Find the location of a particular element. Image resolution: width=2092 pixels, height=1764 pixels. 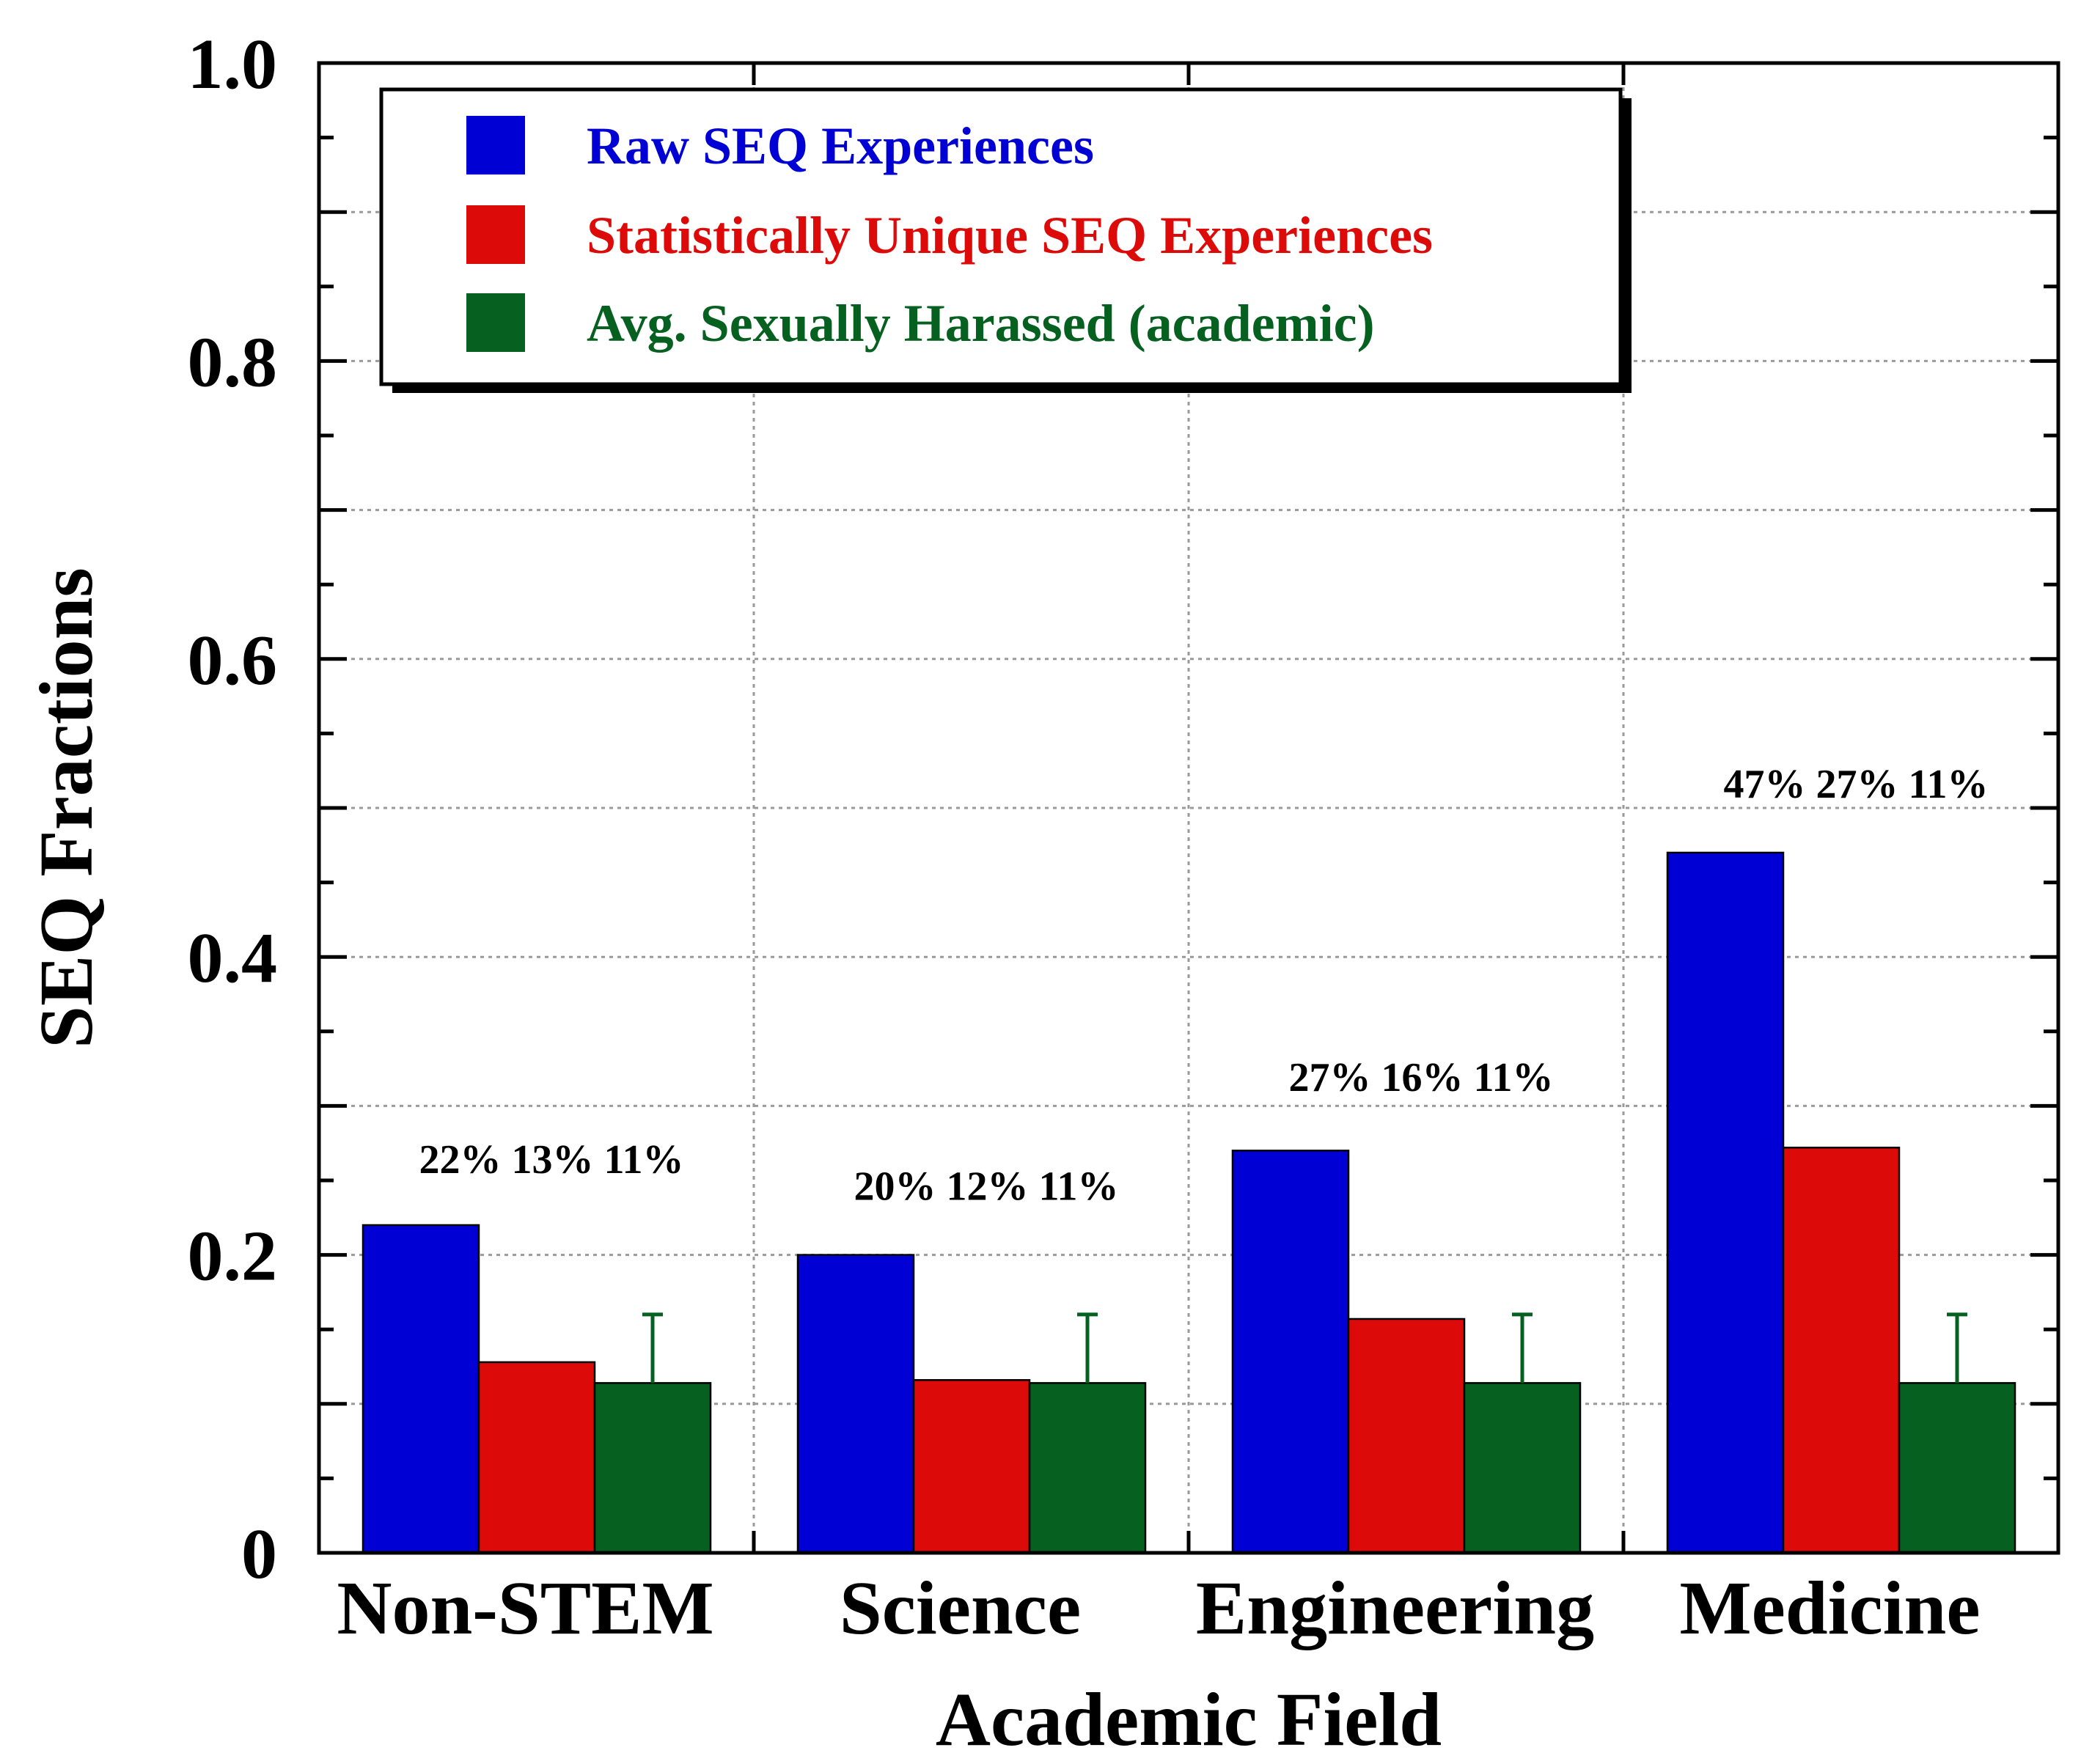

x-tick-label: Engineering is located at coordinates (1395, 1608).